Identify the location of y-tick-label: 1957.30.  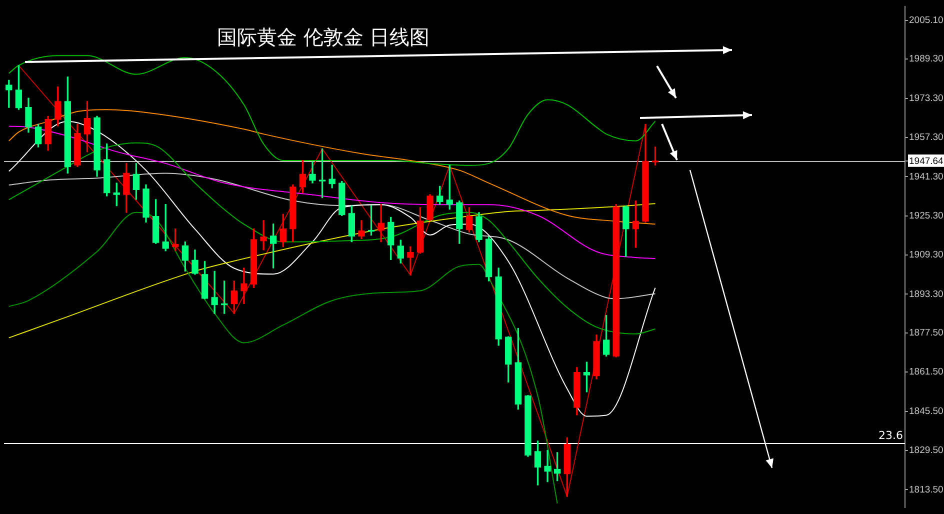
(926, 138).